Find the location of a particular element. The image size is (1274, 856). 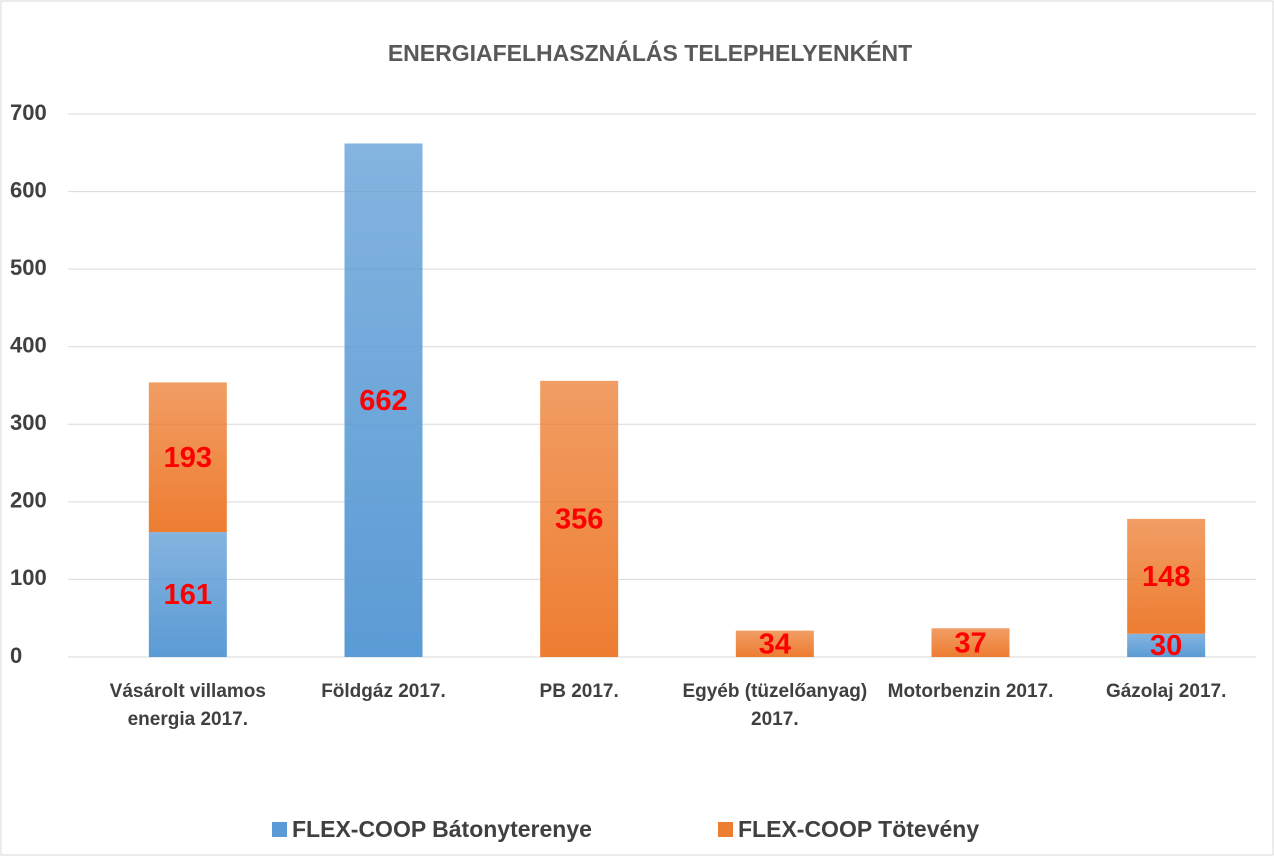

data-label: 161 is located at coordinates (188, 595).